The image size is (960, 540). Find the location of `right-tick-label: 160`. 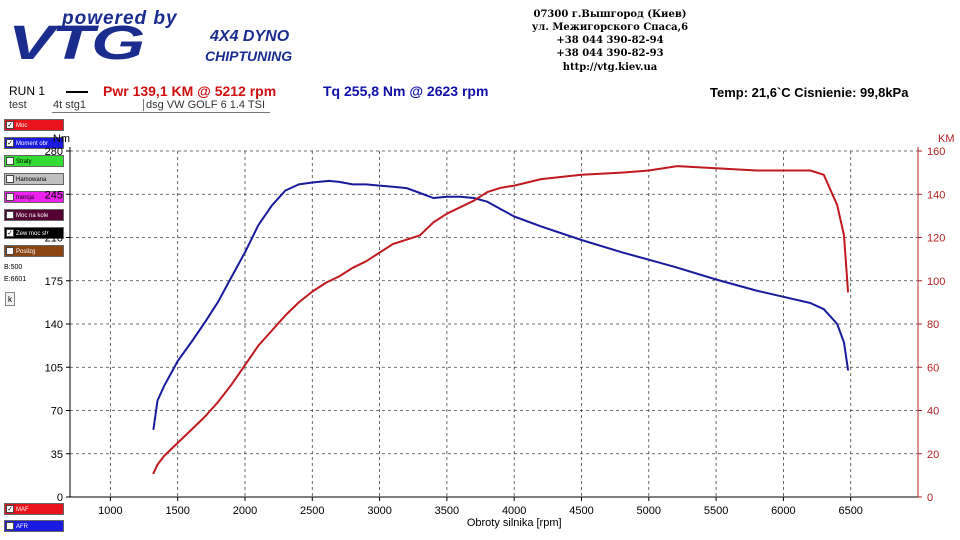

right-tick-label: 160 is located at coordinates (936, 152).